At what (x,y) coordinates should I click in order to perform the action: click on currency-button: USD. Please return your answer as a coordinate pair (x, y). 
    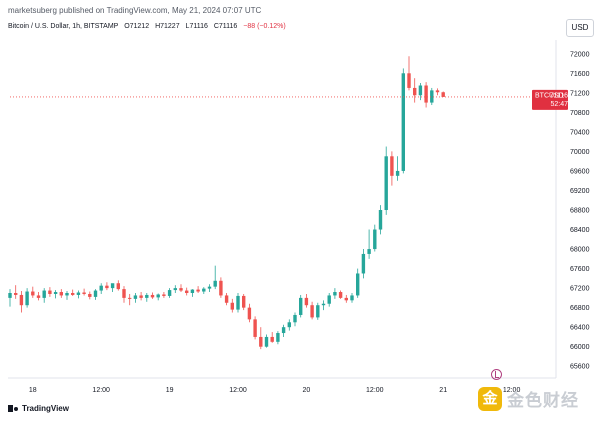
    Looking at the image, I should click on (580, 28).